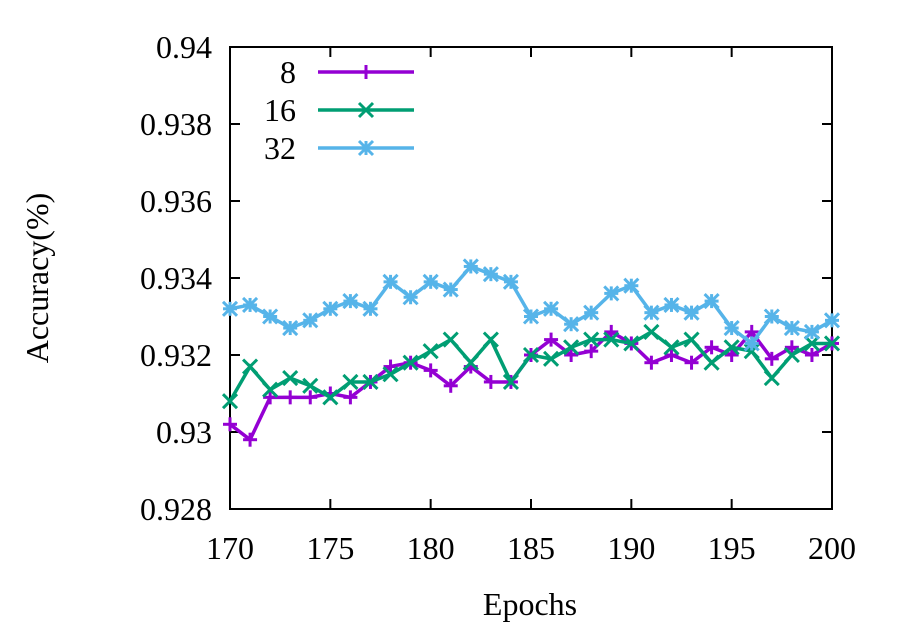  Describe the element at coordinates (176, 509) in the screenshot. I see `y-tick-label: 0.928` at that location.